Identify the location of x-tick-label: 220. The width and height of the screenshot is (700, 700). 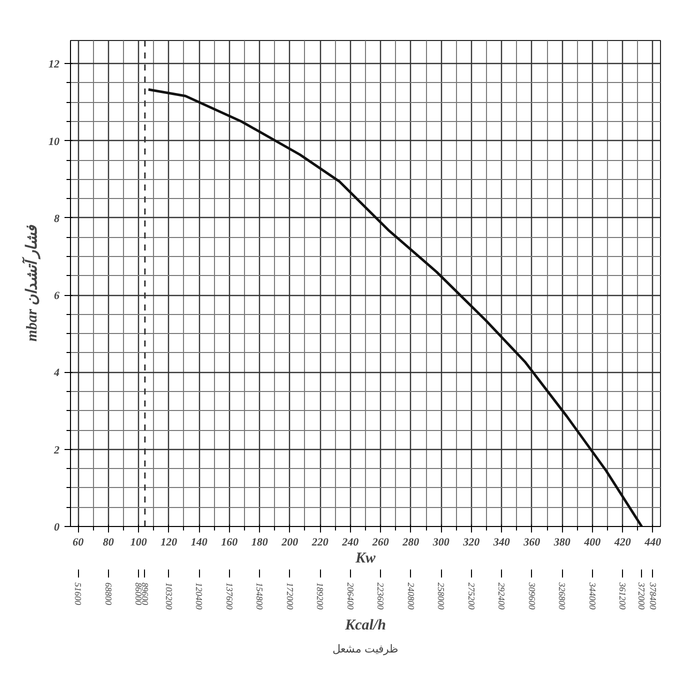
(319, 542).